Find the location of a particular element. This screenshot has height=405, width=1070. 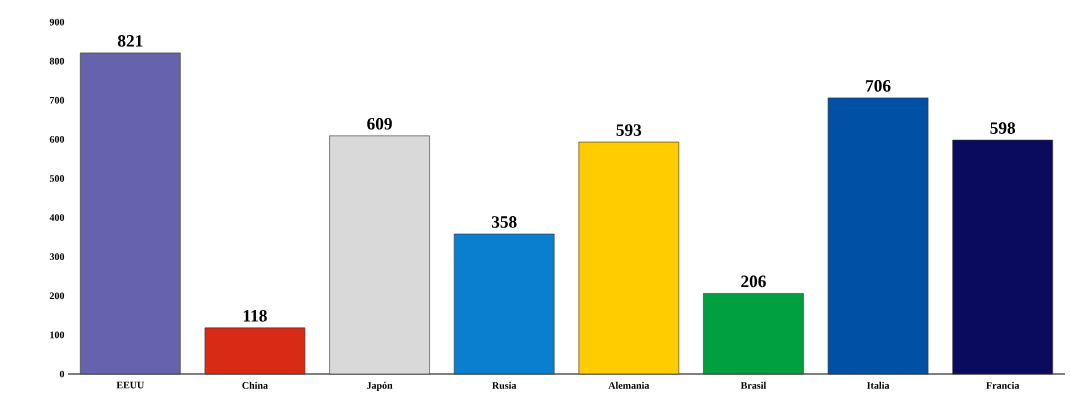

y-tick-label: 600 is located at coordinates (57, 139).